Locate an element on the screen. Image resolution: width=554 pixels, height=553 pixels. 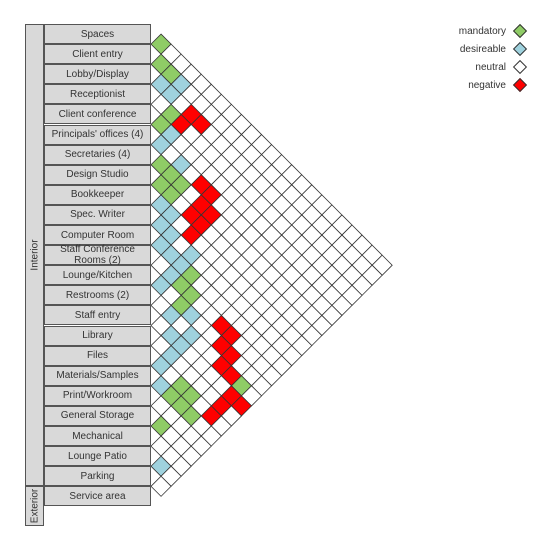
legend-label: desireable is located at coordinates (482, 49).